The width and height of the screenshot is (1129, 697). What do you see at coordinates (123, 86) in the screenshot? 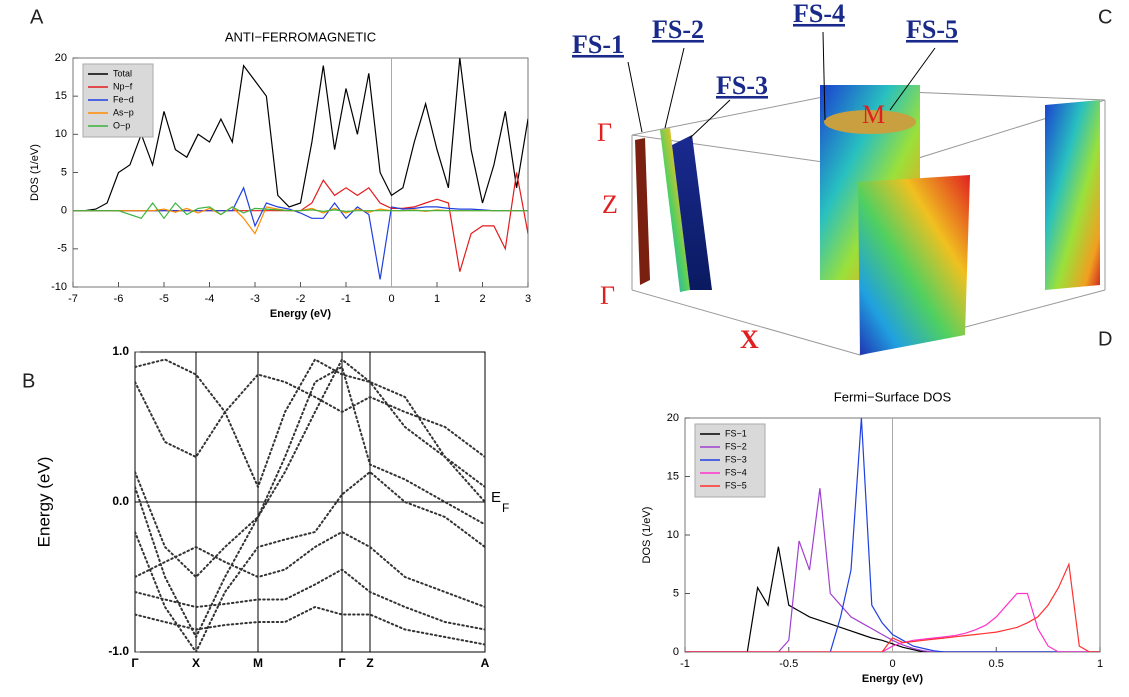
I see `legend-label: Np−f` at bounding box center [123, 86].